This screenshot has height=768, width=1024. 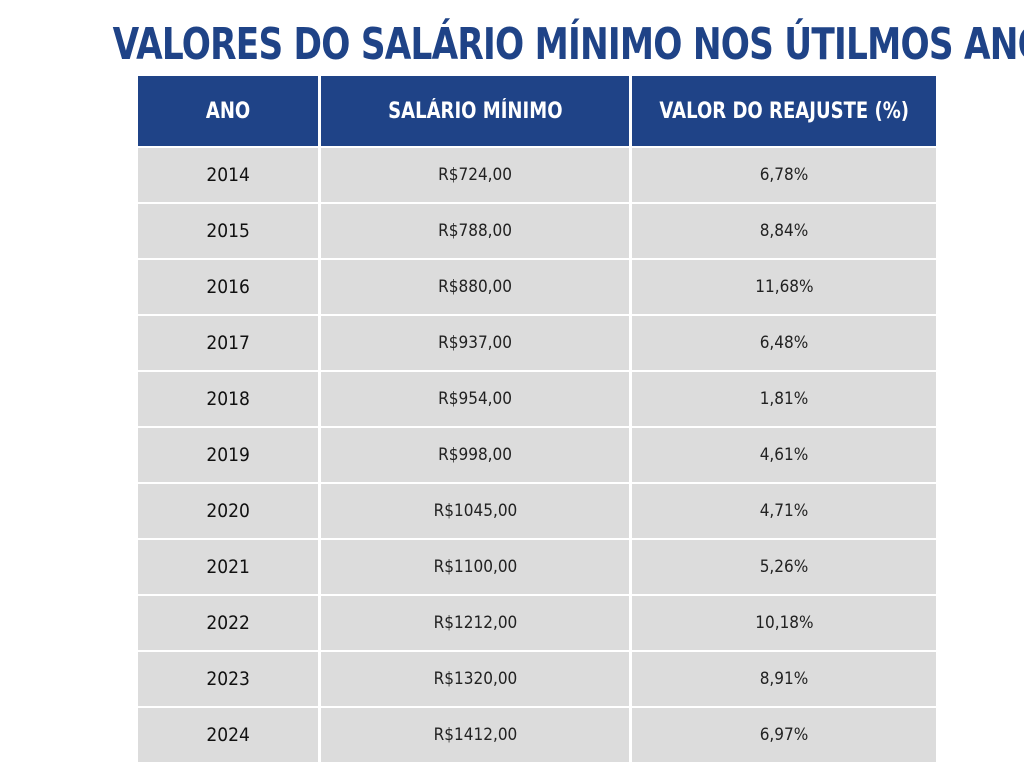 I want to click on cell-ano: 2020, so click(x=228, y=511).